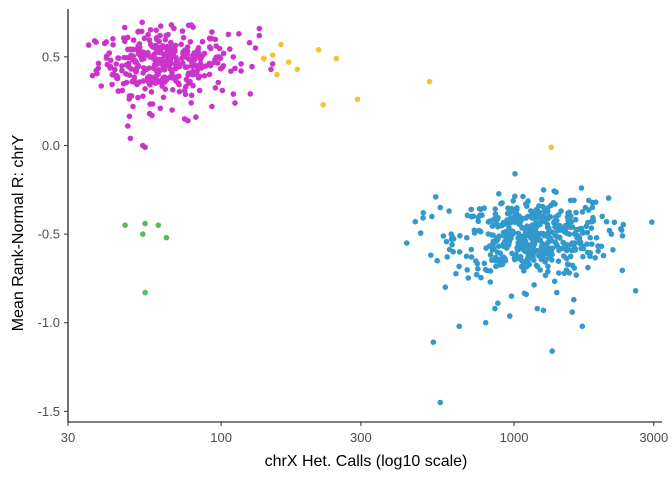  What do you see at coordinates (366, 461) in the screenshot?
I see `x-axis-title: chrX Het. Calls (log10 scale)` at bounding box center [366, 461].